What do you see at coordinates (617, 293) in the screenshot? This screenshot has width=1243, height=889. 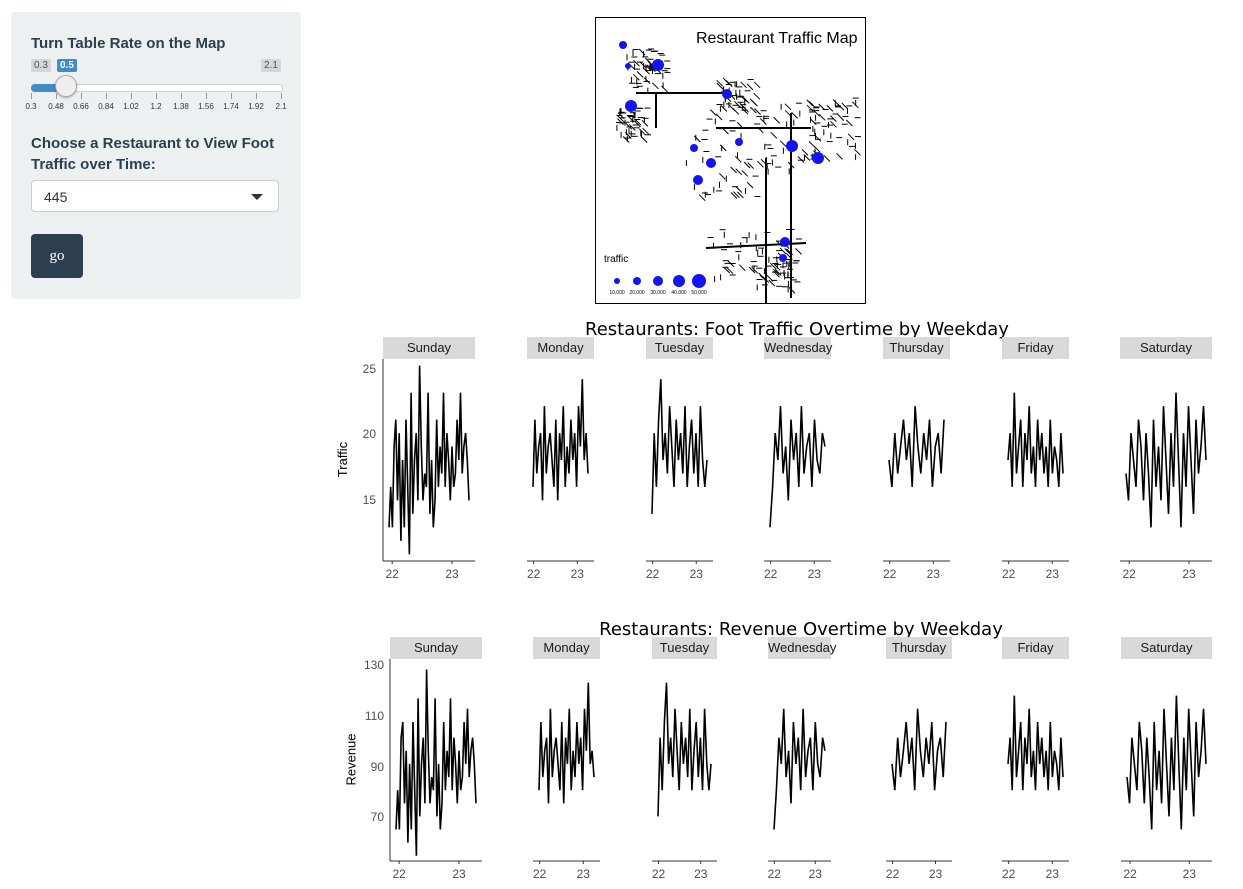 I see `map-legend-label: 10,000` at bounding box center [617, 293].